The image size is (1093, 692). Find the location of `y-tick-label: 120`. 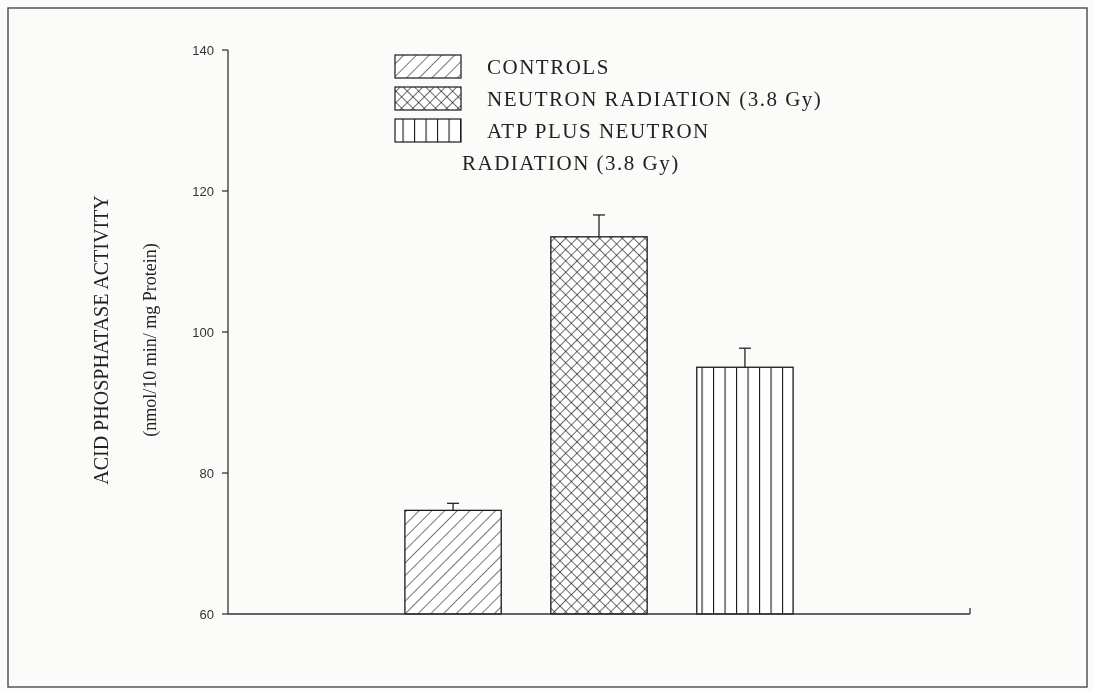

y-tick-label: 120 is located at coordinates (203, 191).